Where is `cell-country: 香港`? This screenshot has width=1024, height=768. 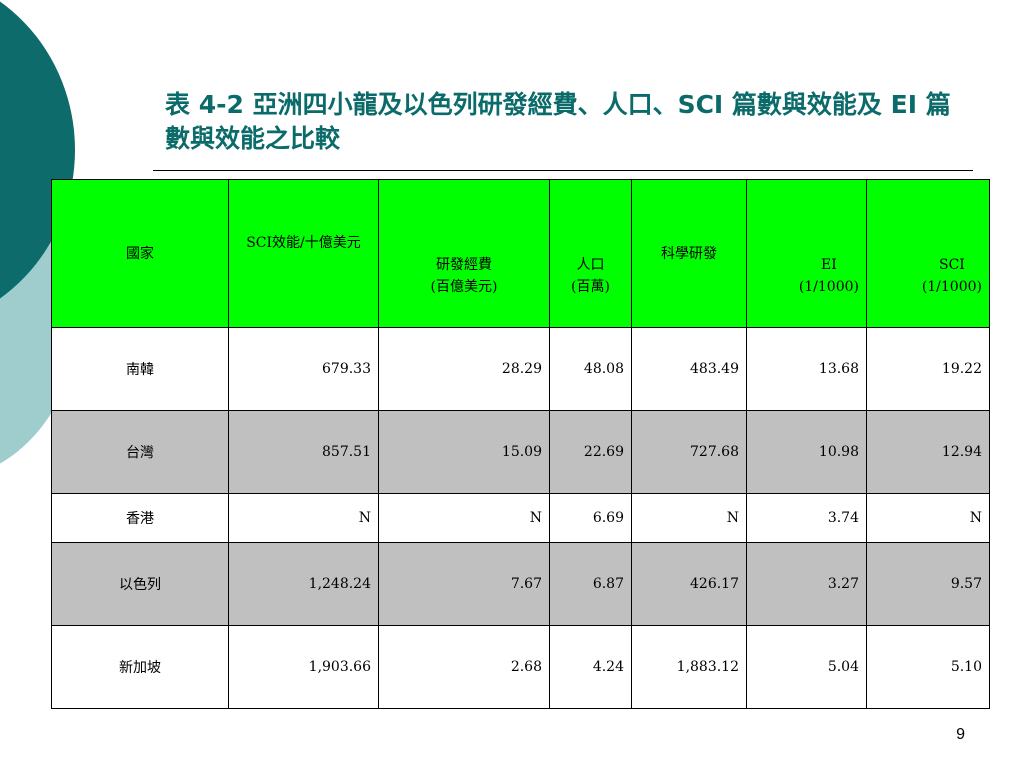
cell-country: 香港 is located at coordinates (140, 518).